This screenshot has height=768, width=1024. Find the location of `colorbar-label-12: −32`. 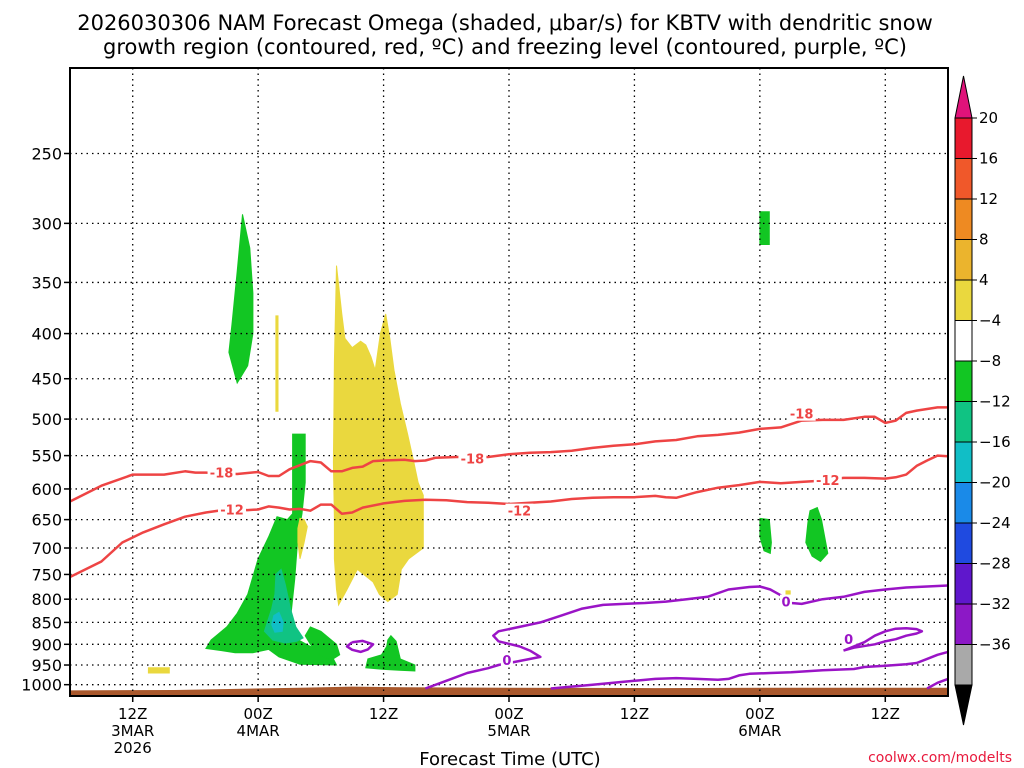

colorbar-label-12: −32 is located at coordinates (995, 604).